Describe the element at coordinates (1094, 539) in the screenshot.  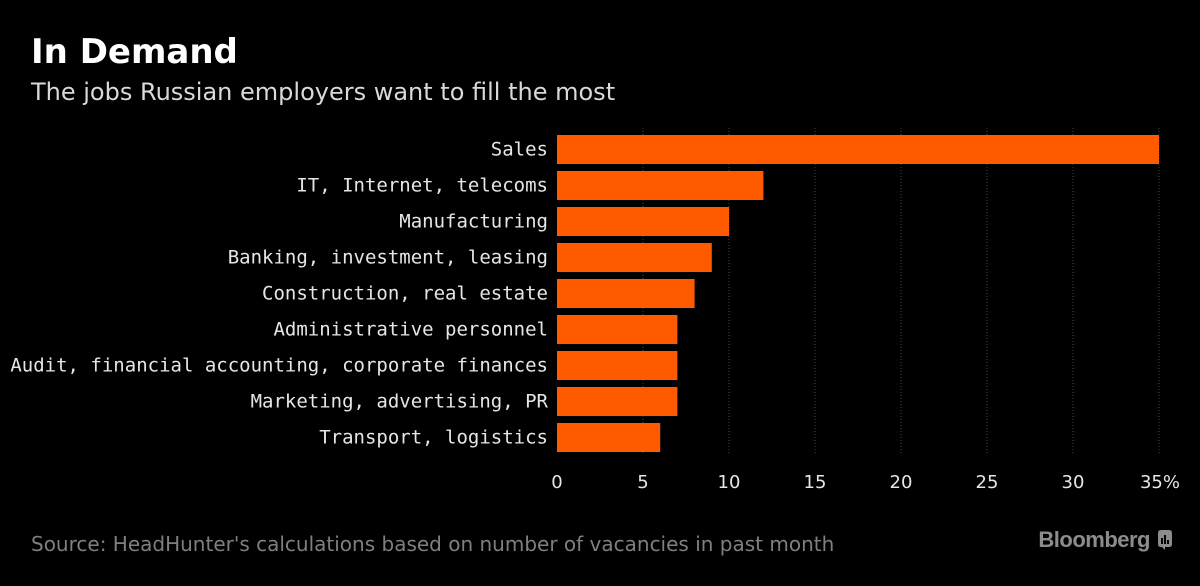
I see `brand-name: Bloomberg` at that location.